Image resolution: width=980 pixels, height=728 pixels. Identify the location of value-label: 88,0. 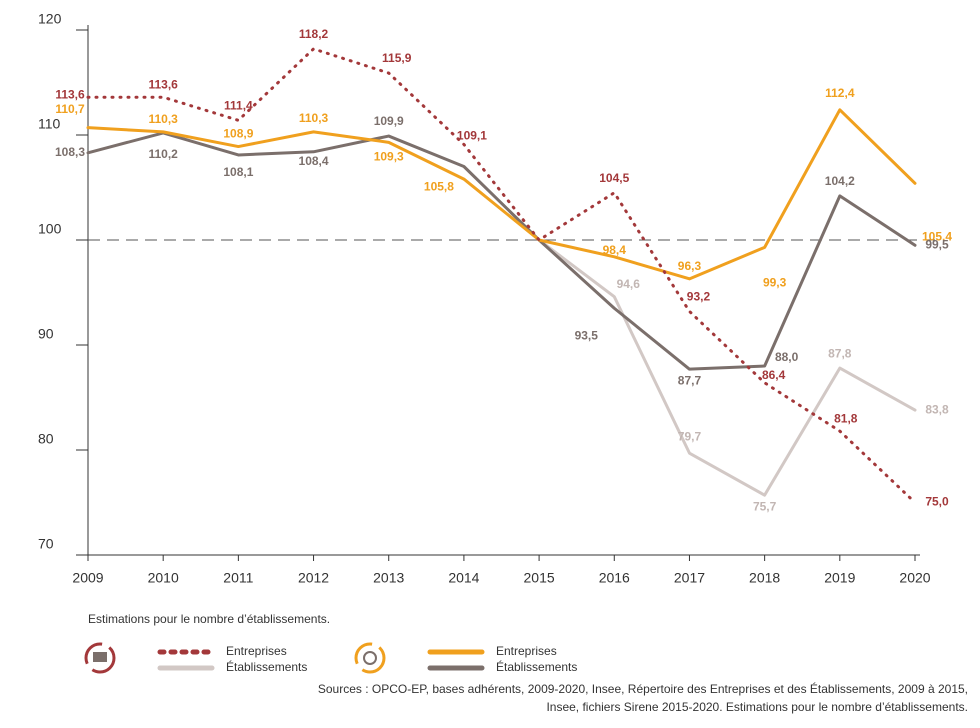
(787, 357).